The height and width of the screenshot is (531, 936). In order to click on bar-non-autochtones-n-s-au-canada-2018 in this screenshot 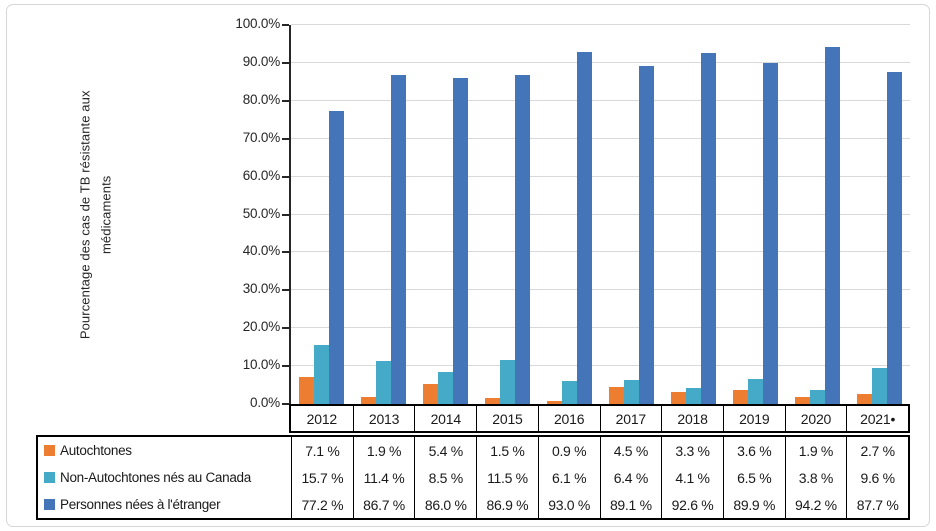, I will do `click(693, 396)`.